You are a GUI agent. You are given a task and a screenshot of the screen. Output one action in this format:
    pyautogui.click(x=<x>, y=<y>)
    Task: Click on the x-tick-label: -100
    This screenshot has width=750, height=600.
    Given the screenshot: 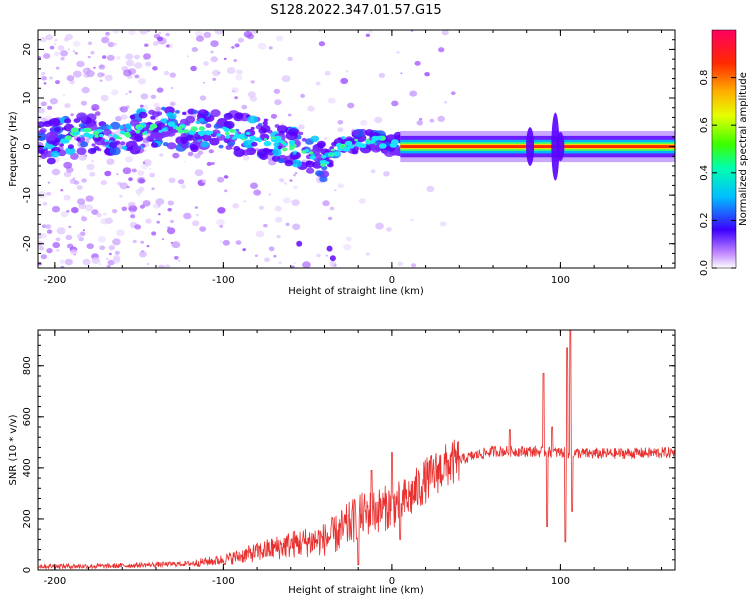 What is the action you would take?
    pyautogui.click(x=223, y=280)
    